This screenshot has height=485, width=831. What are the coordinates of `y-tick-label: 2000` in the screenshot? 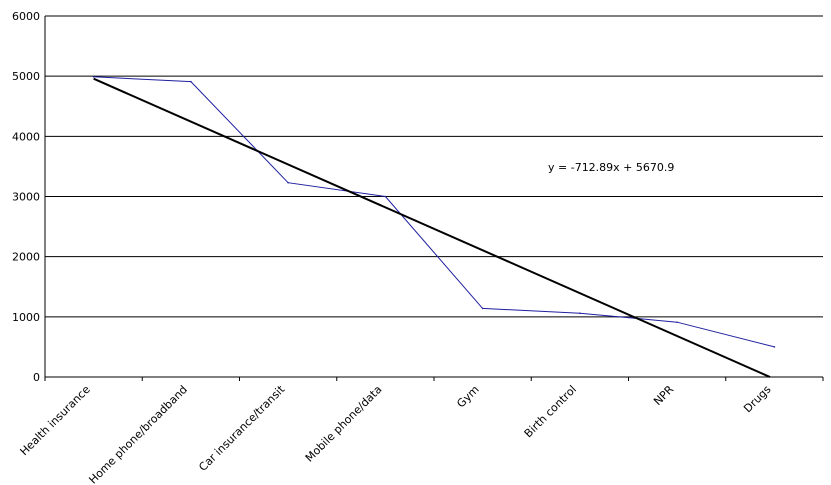 It's located at (26, 257).